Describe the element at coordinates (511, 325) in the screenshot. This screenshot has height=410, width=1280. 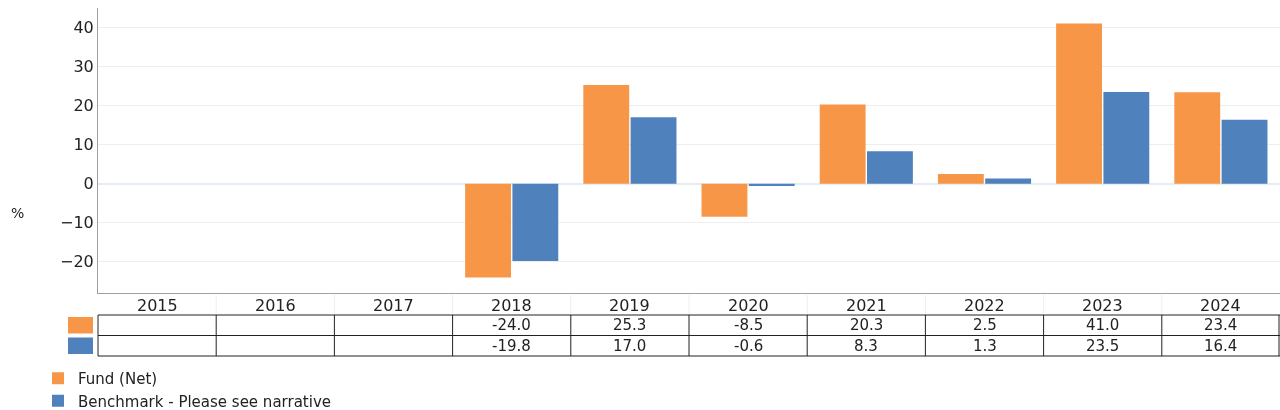
I see `data-label: -24.0` at that location.